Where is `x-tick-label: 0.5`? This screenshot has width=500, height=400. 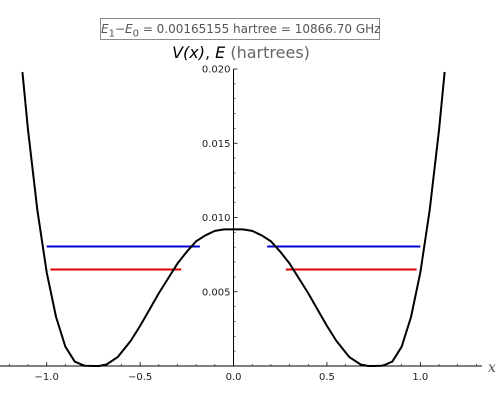
x-tick-label: 0.5 is located at coordinates (327, 377).